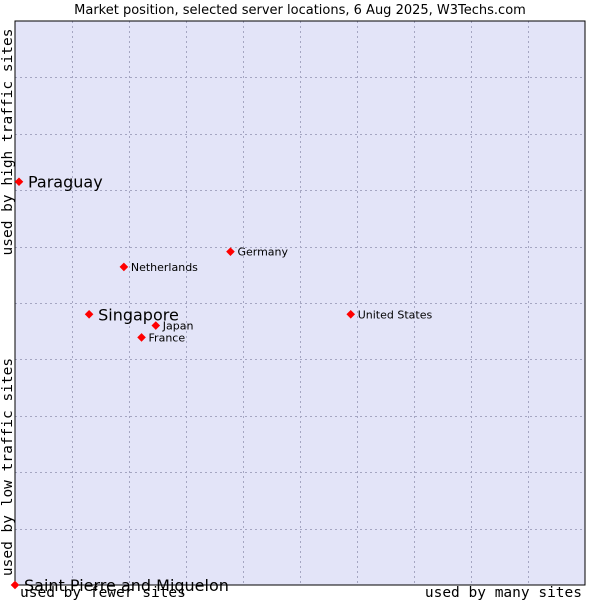 The image size is (600, 600). What do you see at coordinates (141, 337) in the screenshot?
I see `data-point-france` at bounding box center [141, 337].